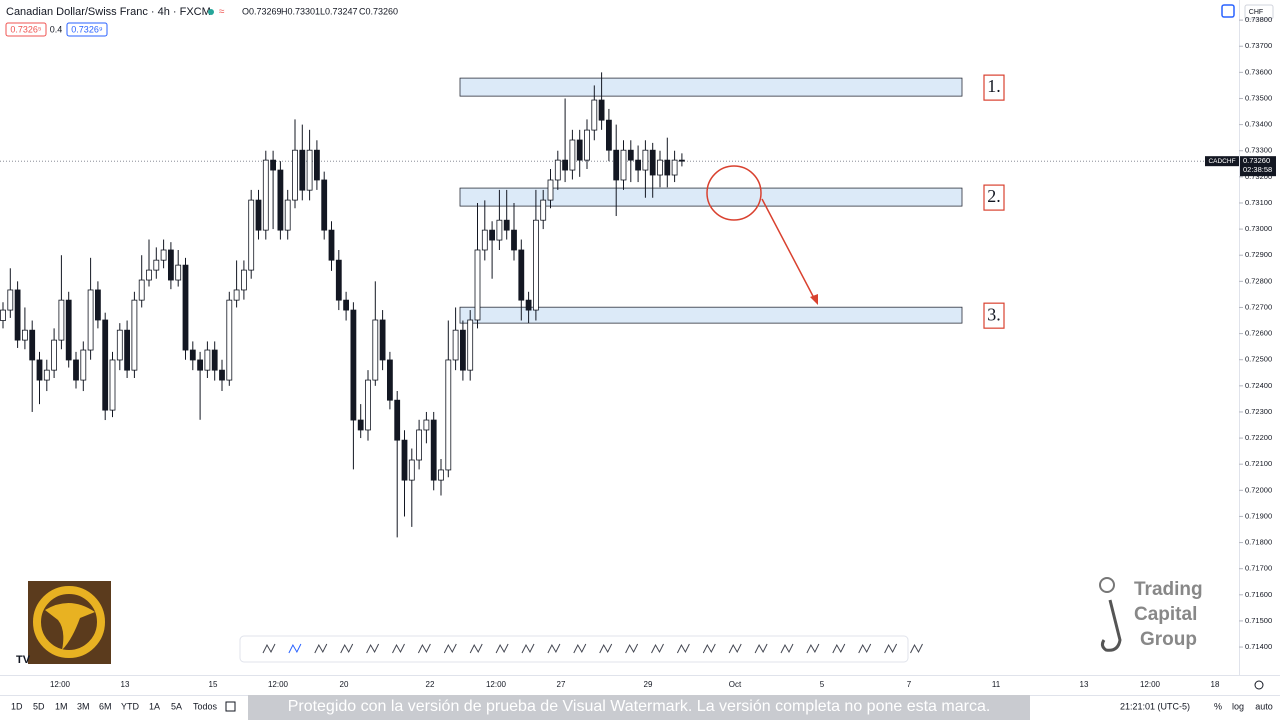 The image size is (1280, 725). I want to click on zone-label: 2., so click(994, 196).